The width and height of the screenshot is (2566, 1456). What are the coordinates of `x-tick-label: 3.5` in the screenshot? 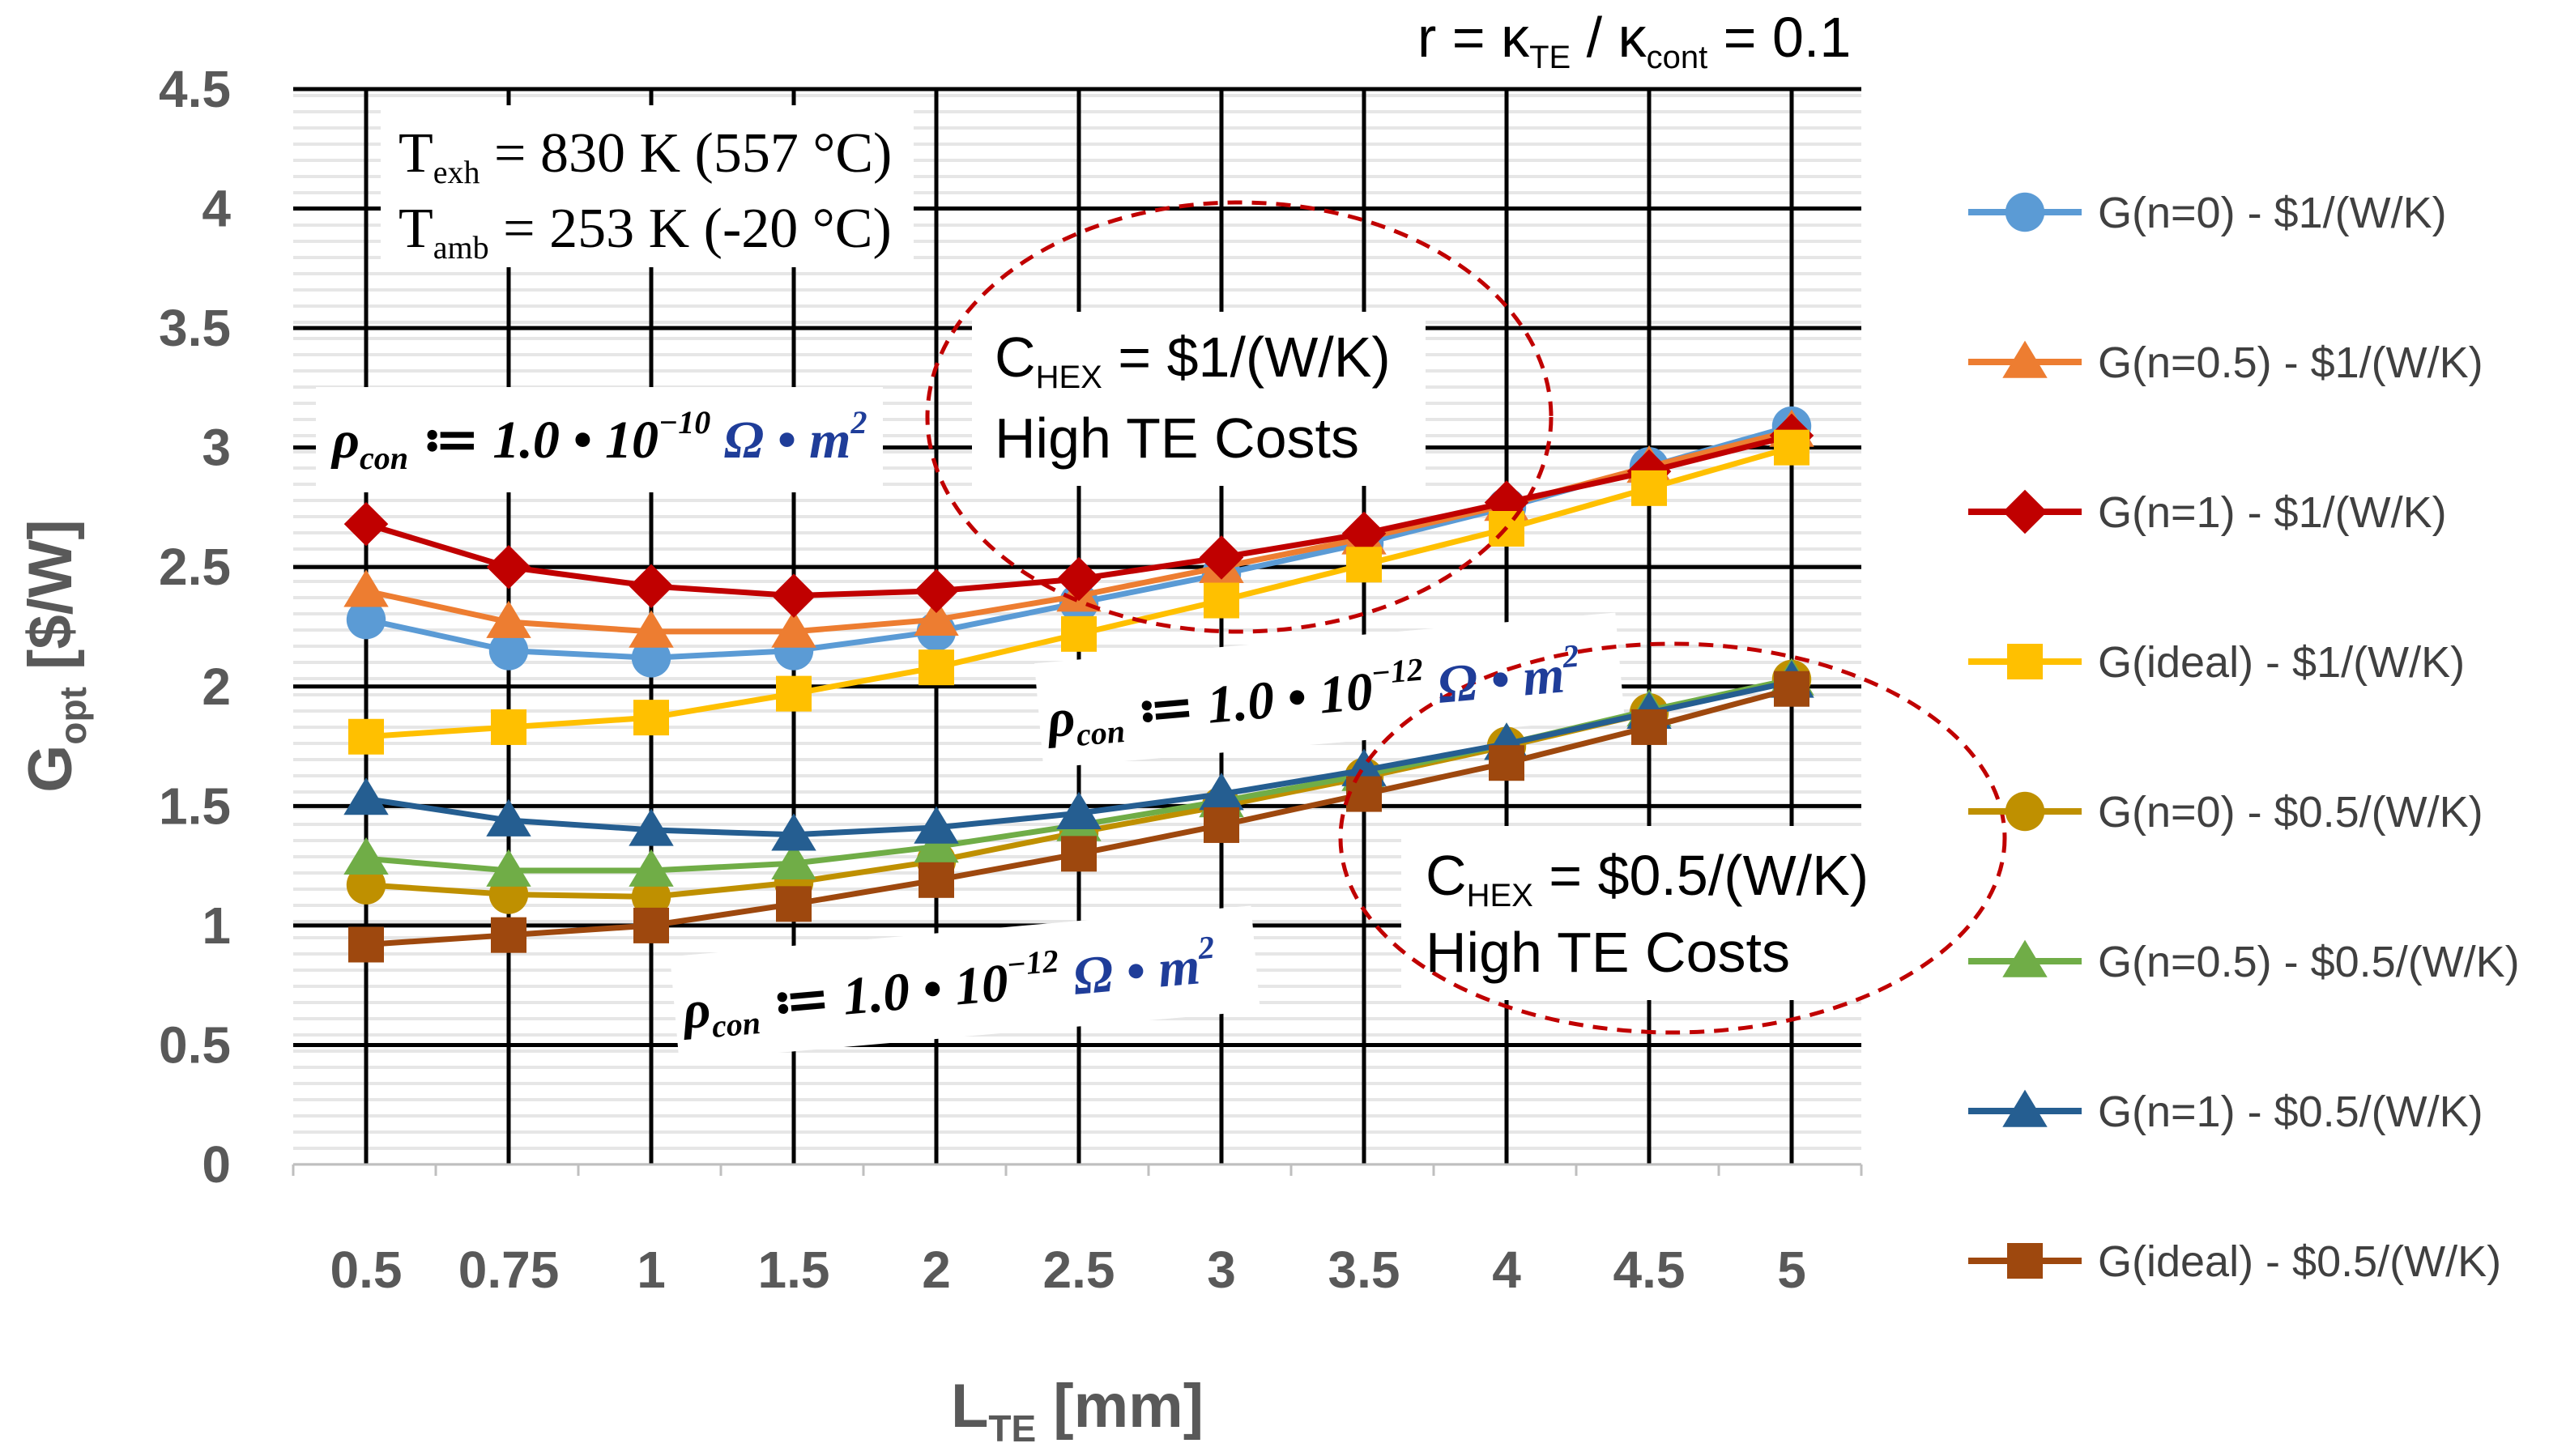 It's located at (1364, 1270).